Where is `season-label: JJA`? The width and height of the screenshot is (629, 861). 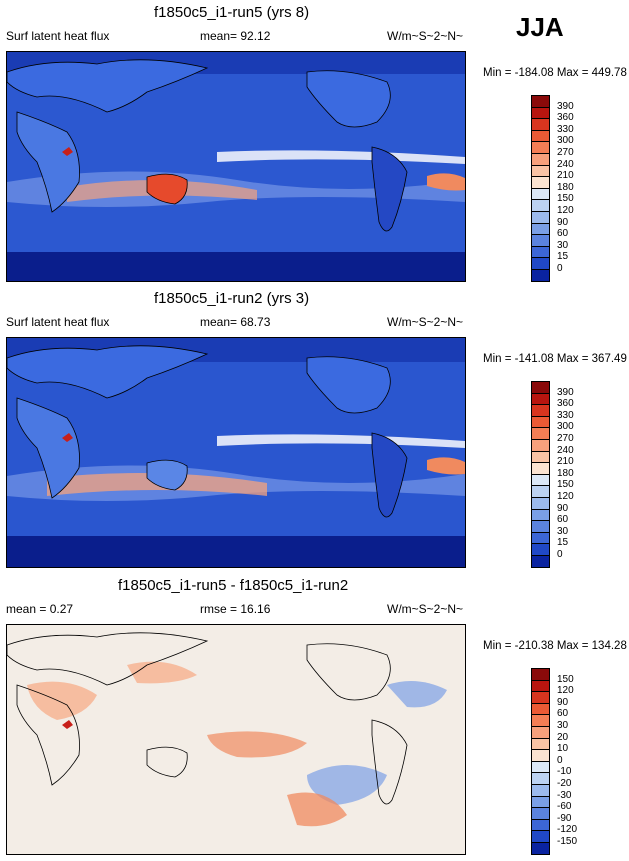 season-label: JJA is located at coordinates (540, 27).